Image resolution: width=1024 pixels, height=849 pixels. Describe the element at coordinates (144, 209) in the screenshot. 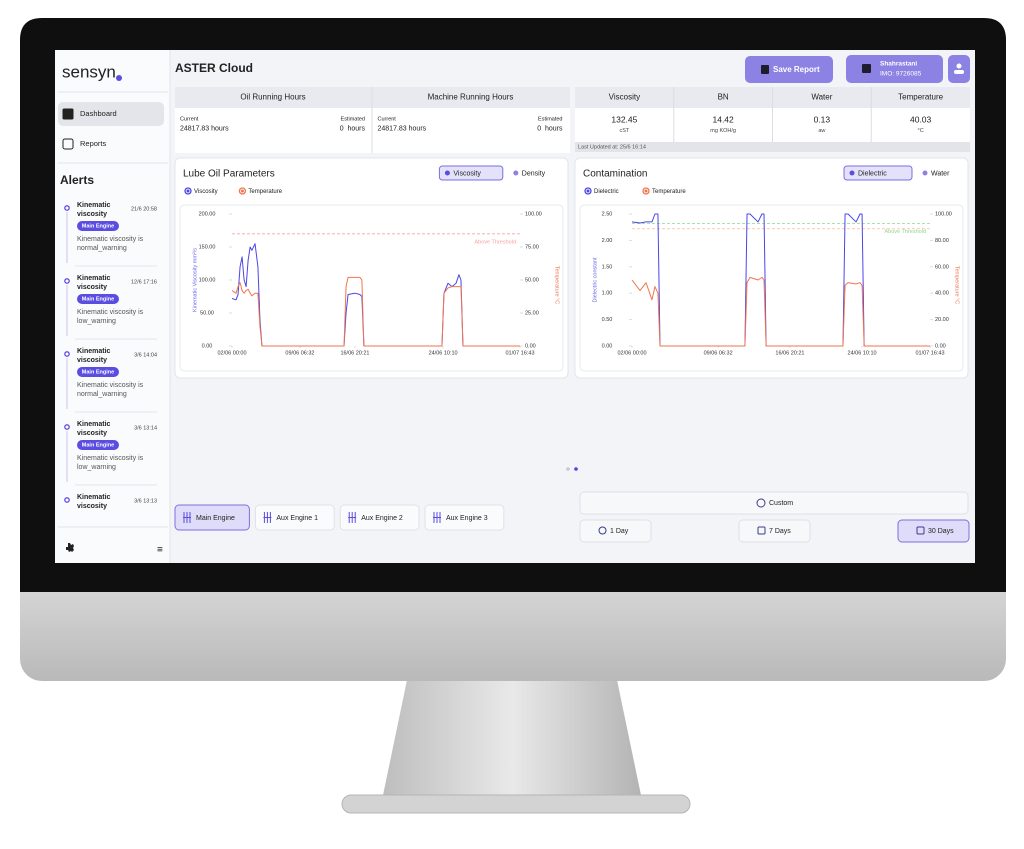

I see `alert-time: 21/6 20:58` at that location.